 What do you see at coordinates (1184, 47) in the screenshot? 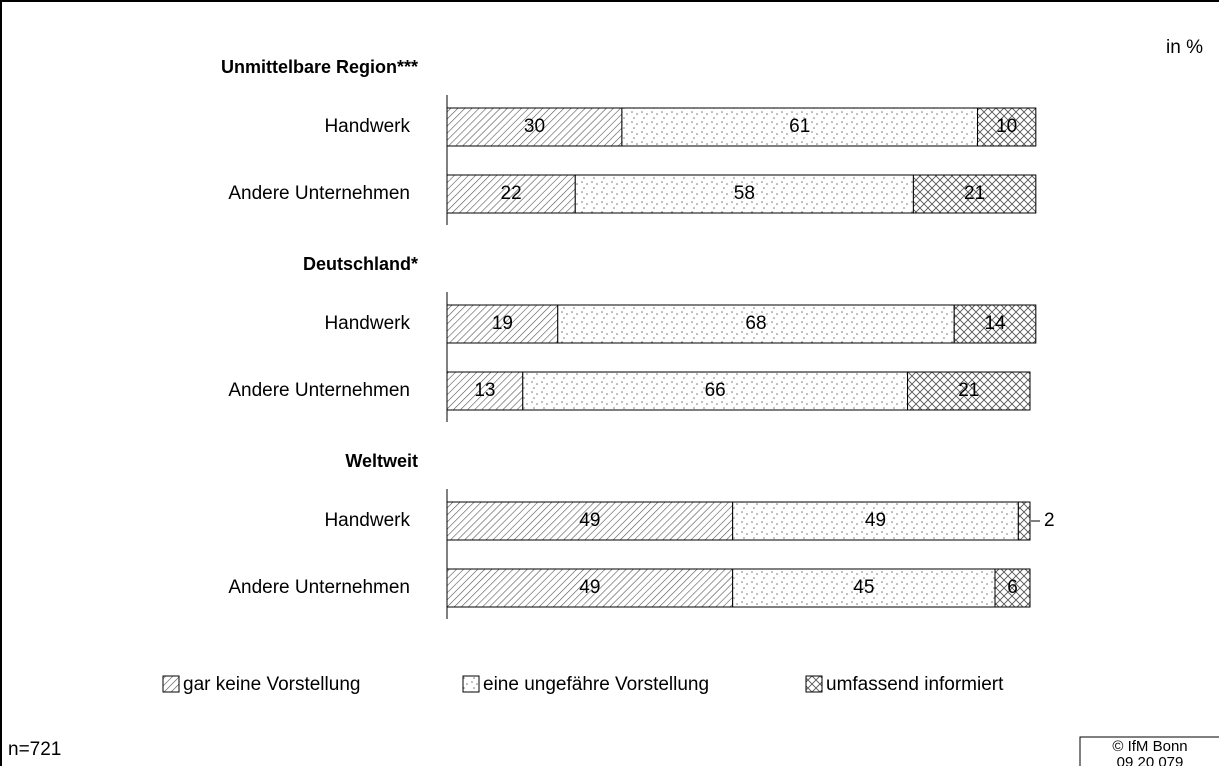
I see `unit-note: in %` at bounding box center [1184, 47].